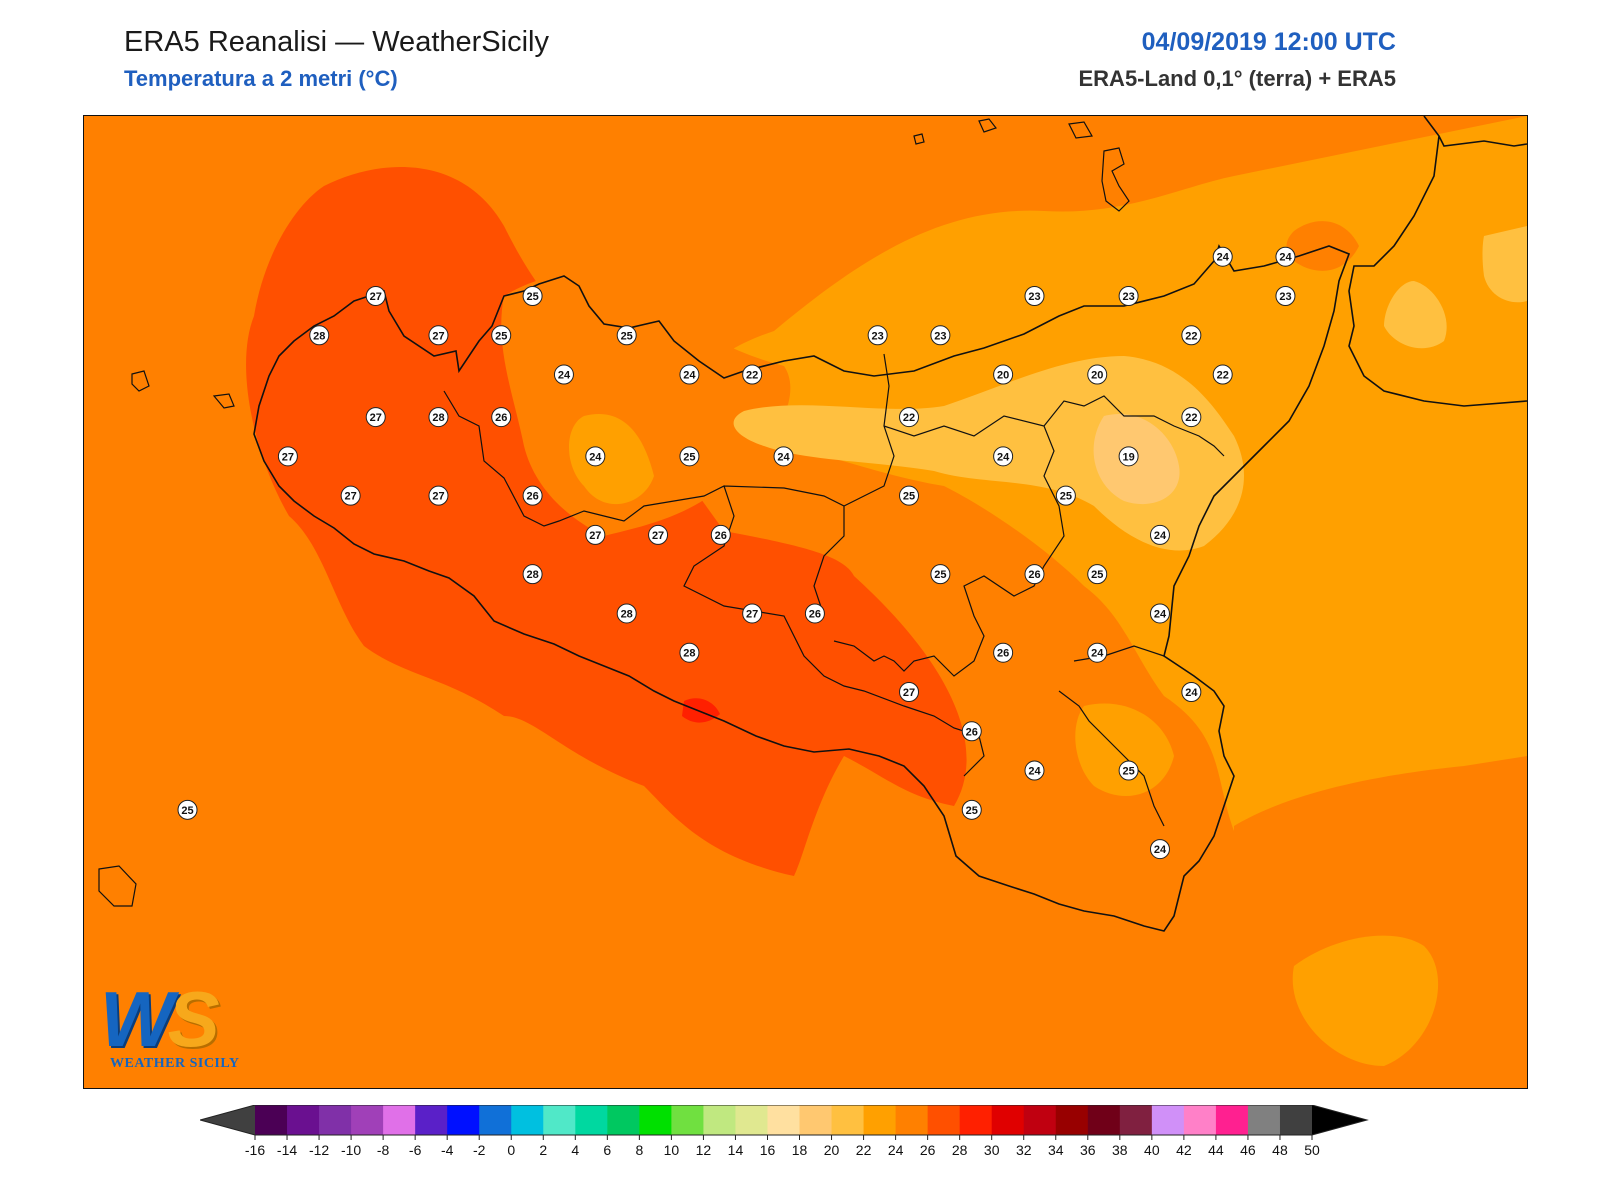 This screenshot has width=1600, height=1200. I want to click on calabria-coastline, so click(1437, 261).